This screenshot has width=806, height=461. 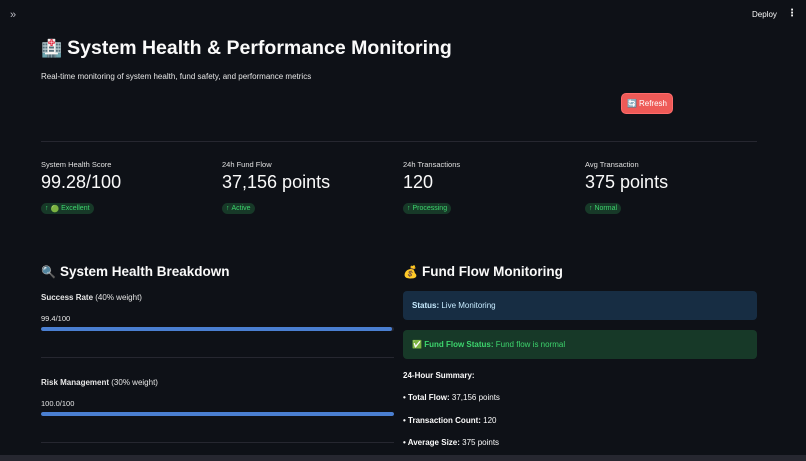 I want to click on summary-title: 24-Hour Summary:, so click(x=439, y=375).